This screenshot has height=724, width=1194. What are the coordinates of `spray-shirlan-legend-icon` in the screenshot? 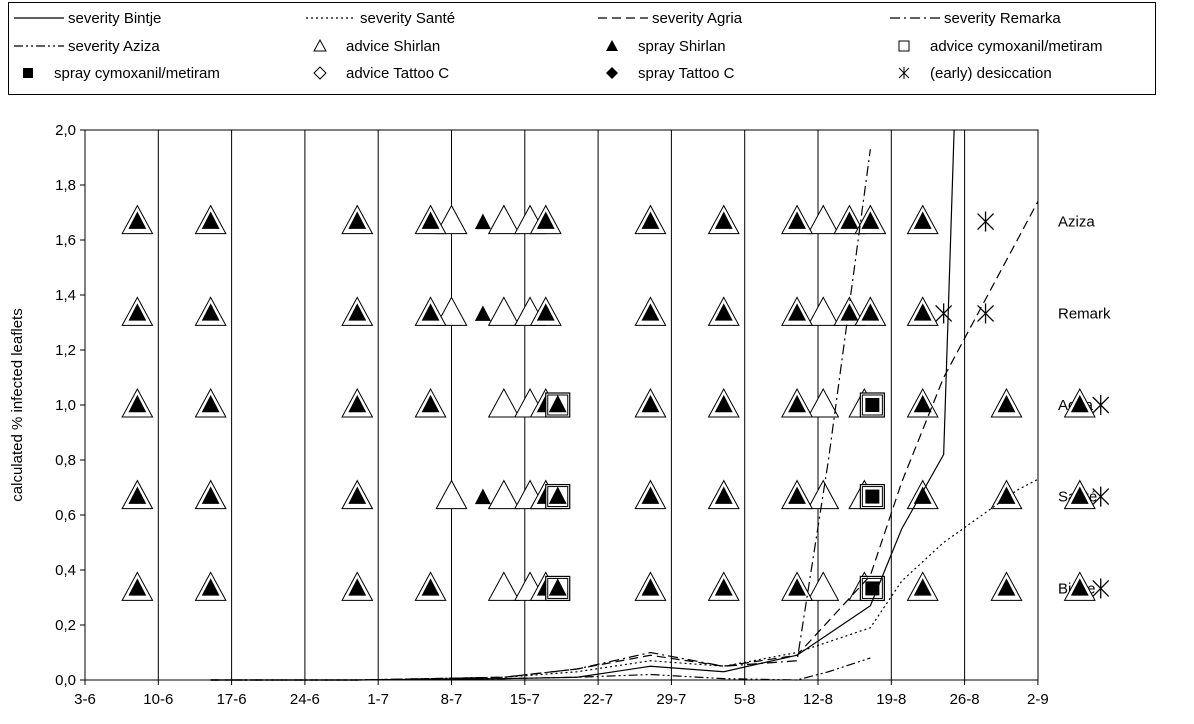 It's located at (612, 45).